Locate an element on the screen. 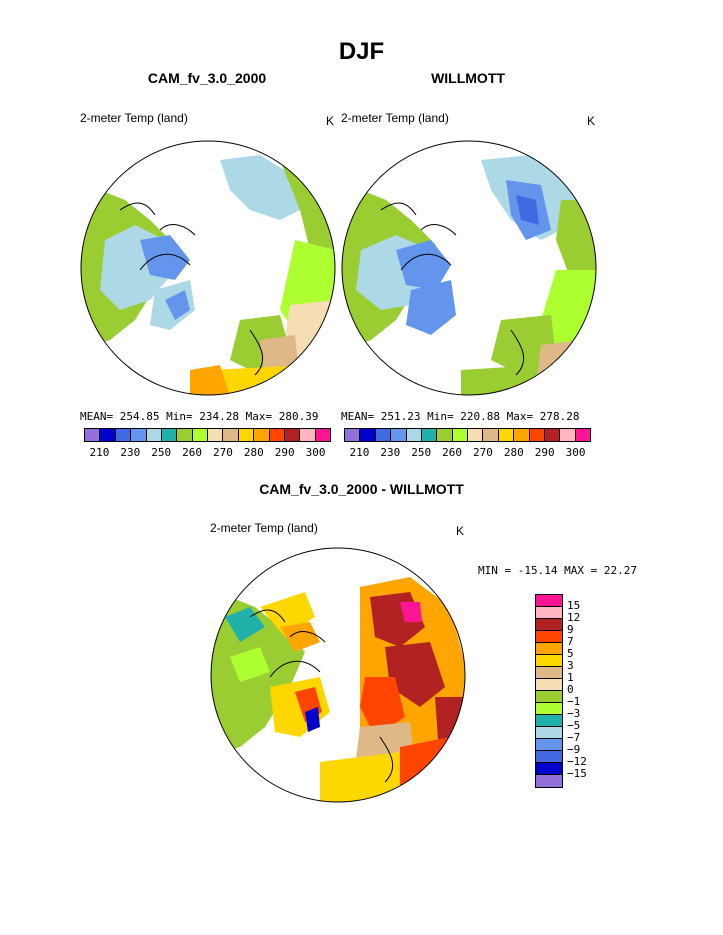 The image size is (723, 935). diff-panel-units: K is located at coordinates (460, 531).